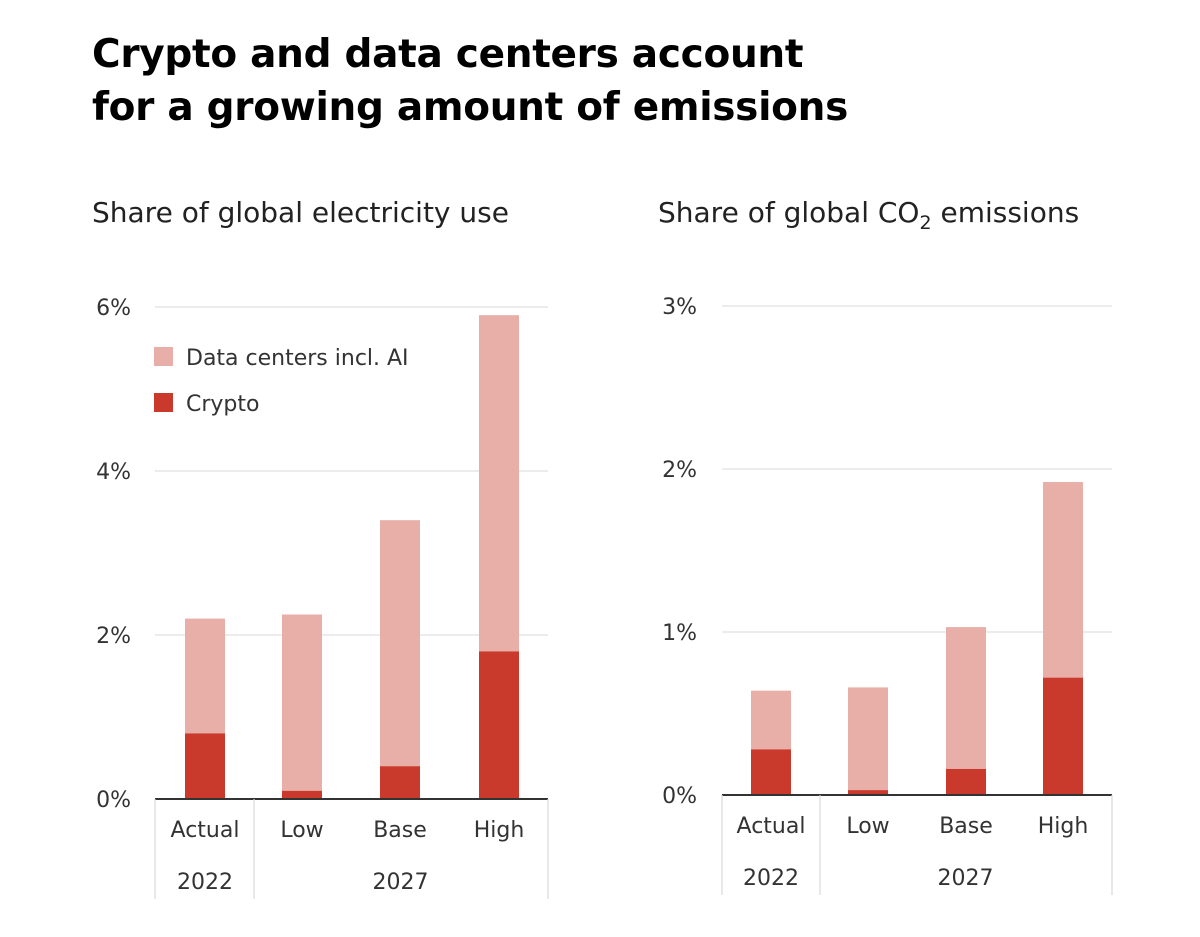 The width and height of the screenshot is (1200, 937). I want to click on chart-1-group-label: 2027, so click(966, 878).